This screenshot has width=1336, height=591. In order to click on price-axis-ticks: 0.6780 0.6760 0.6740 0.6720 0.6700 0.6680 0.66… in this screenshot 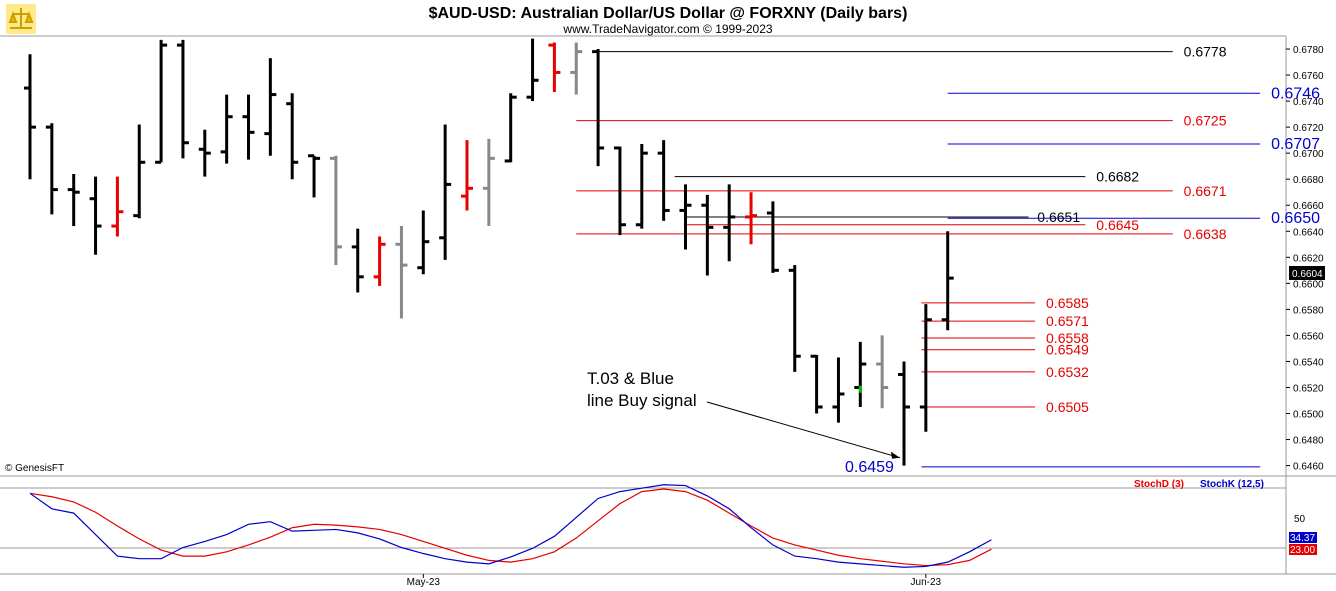, I will do `click(1305, 259)`.